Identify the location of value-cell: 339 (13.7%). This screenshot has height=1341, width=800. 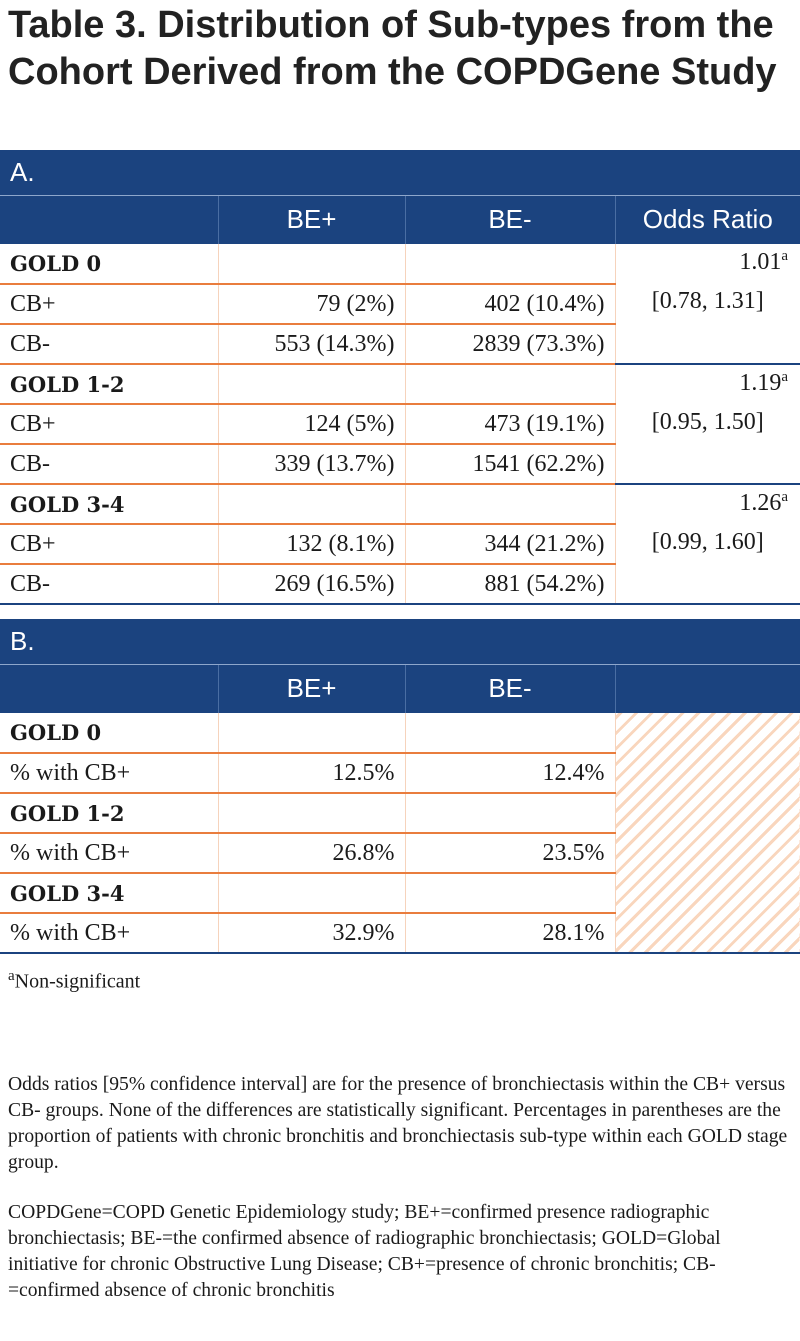
(311, 464).